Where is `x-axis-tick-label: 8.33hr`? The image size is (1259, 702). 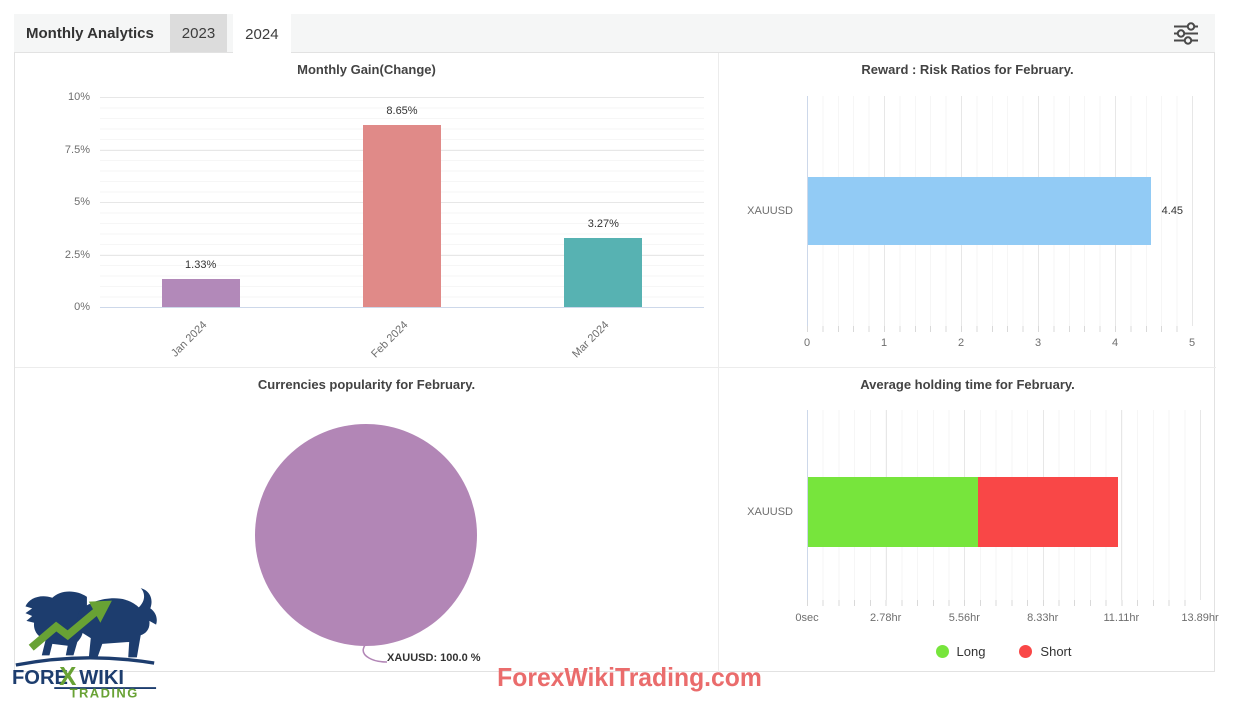 x-axis-tick-label: 8.33hr is located at coordinates (1043, 618).